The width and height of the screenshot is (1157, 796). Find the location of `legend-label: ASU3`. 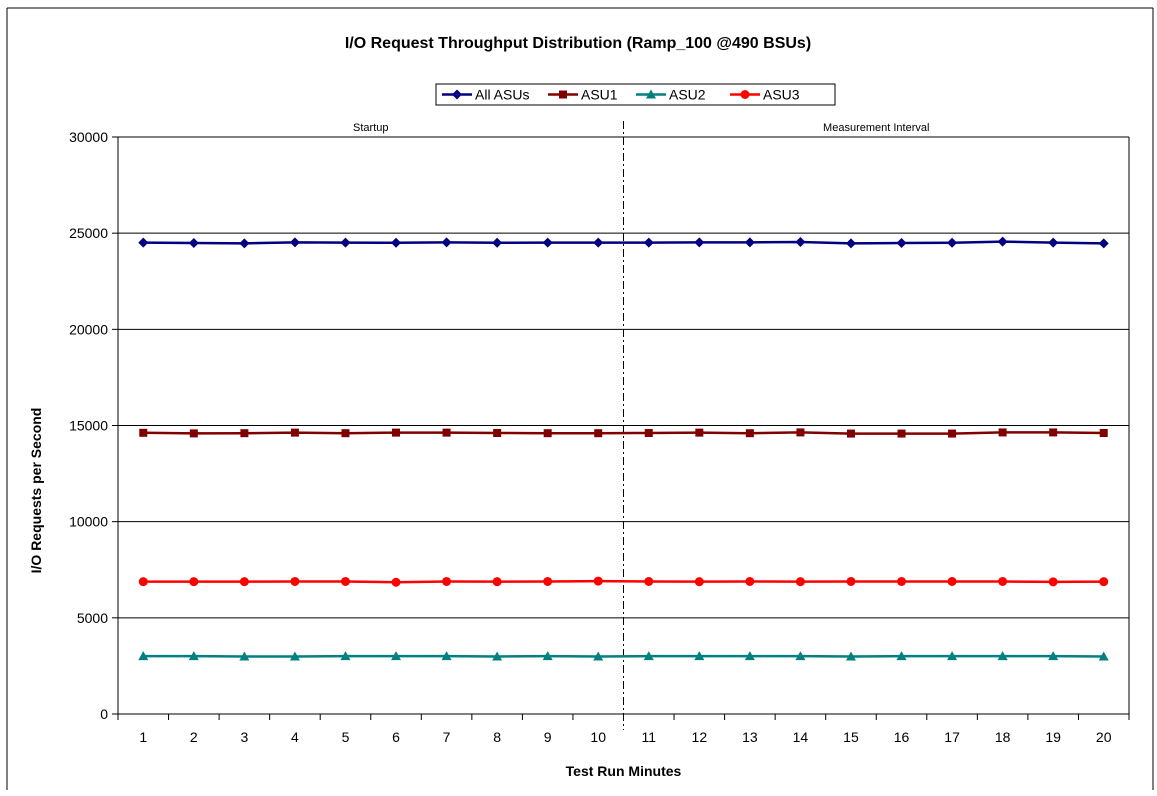

legend-label: ASU3 is located at coordinates (781, 95).